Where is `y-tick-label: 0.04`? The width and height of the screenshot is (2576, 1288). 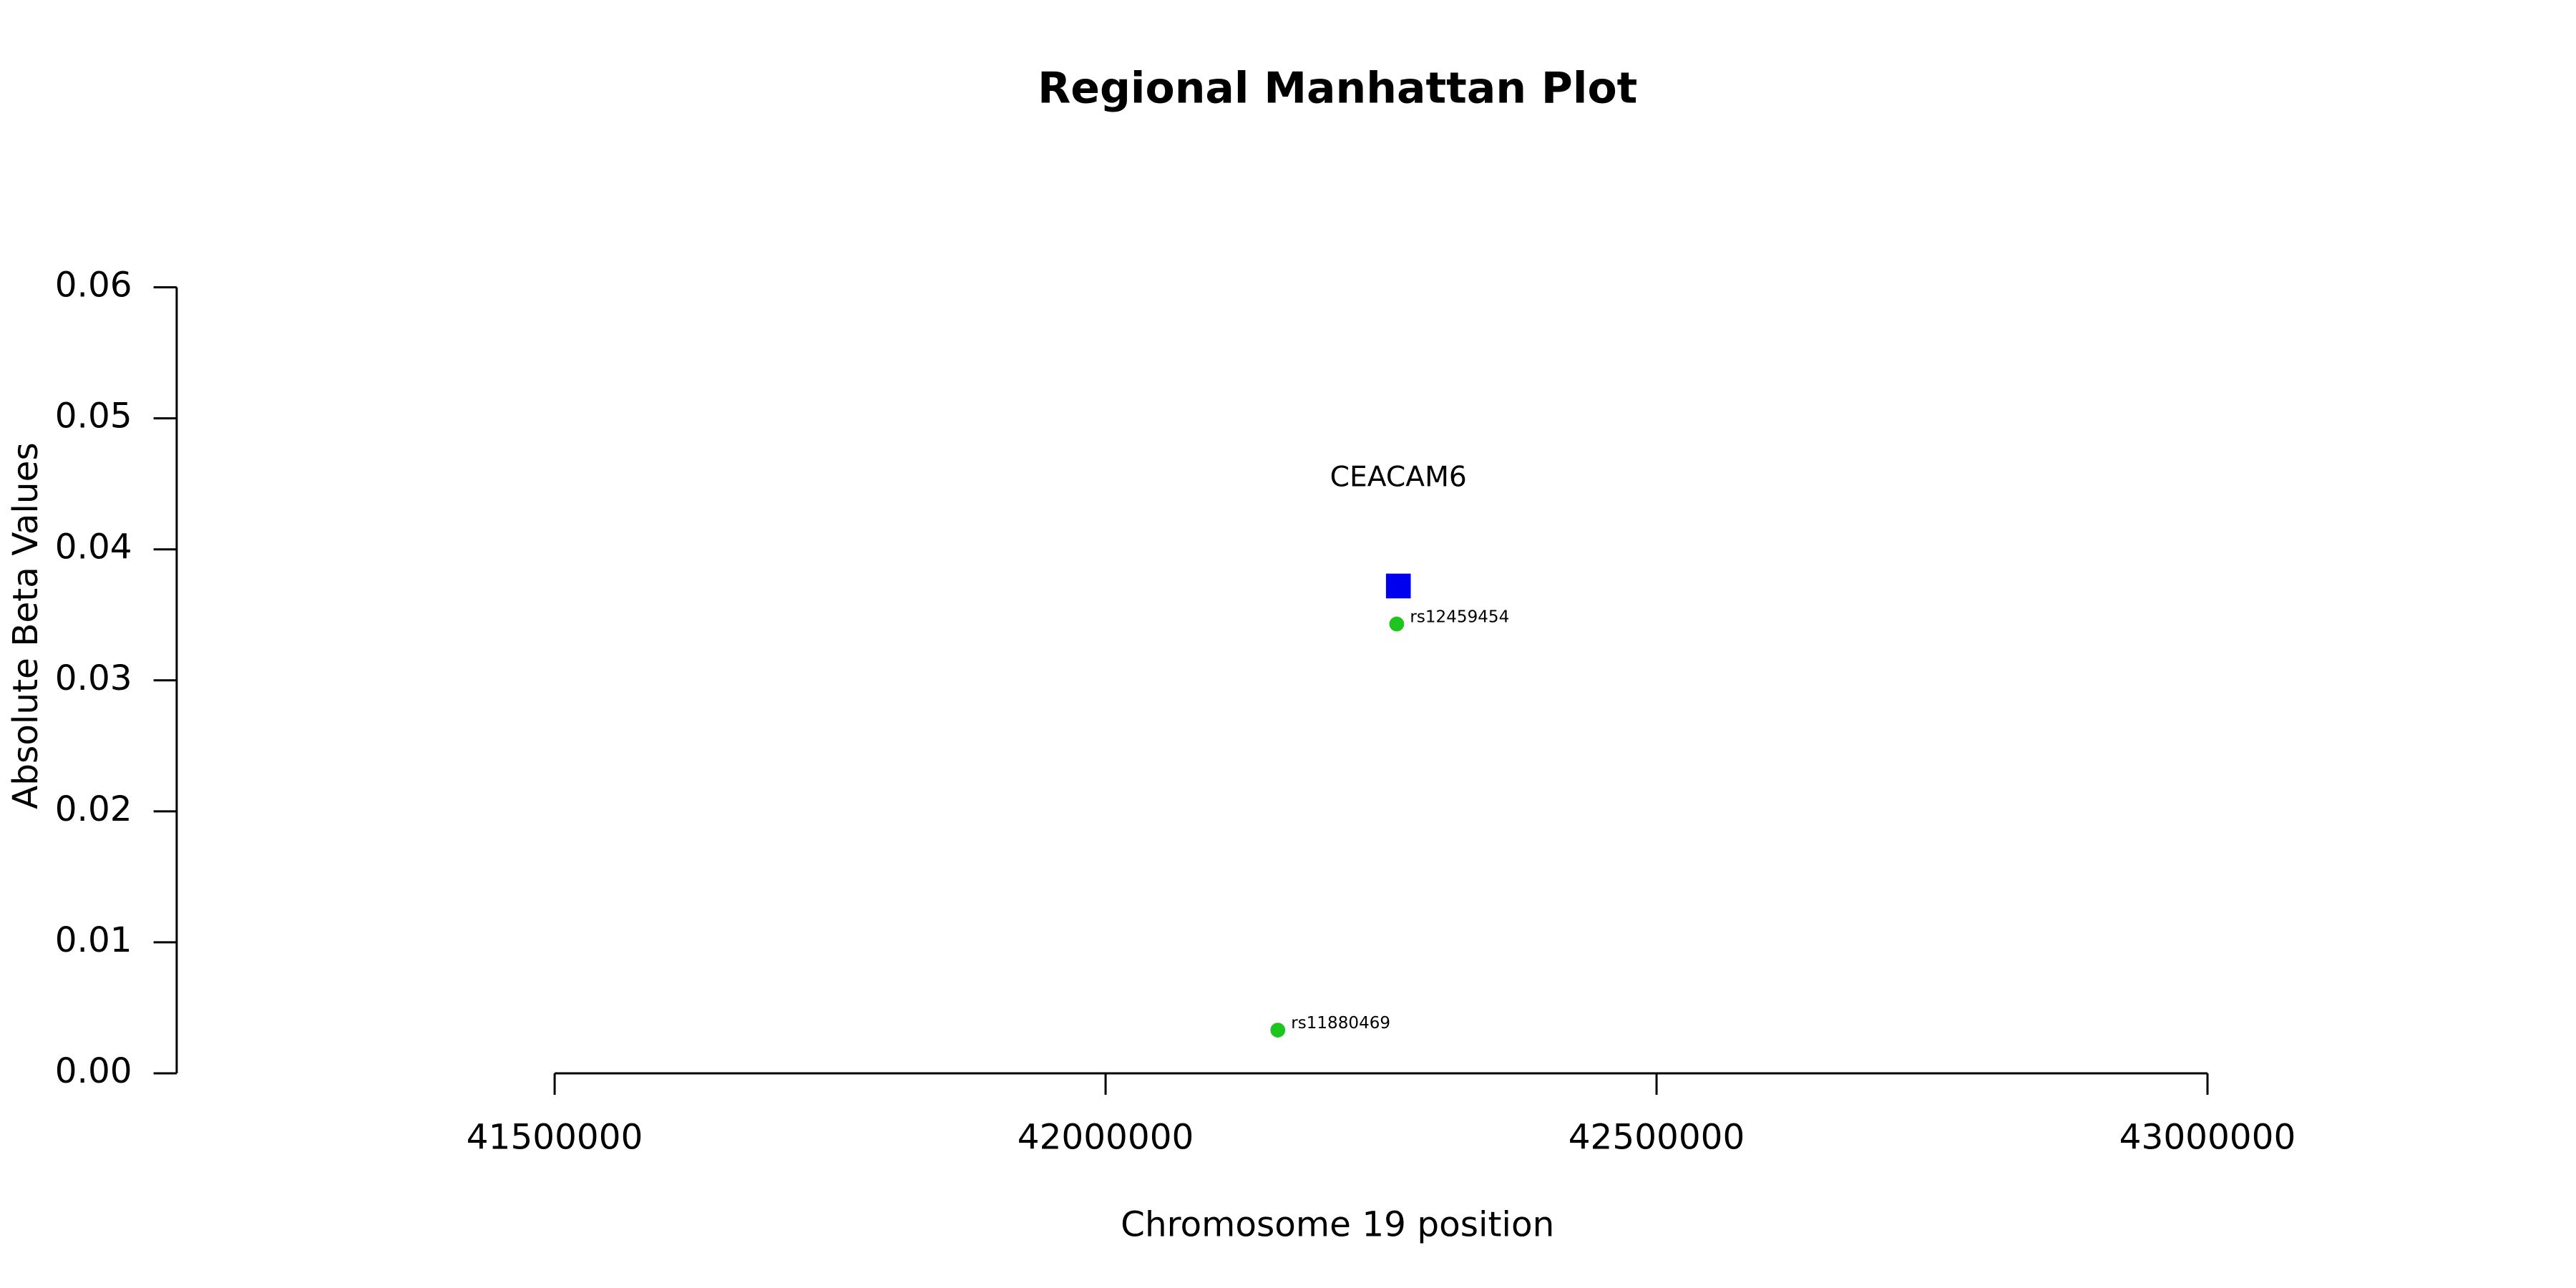
y-tick-label: 0.04 is located at coordinates (93, 547).